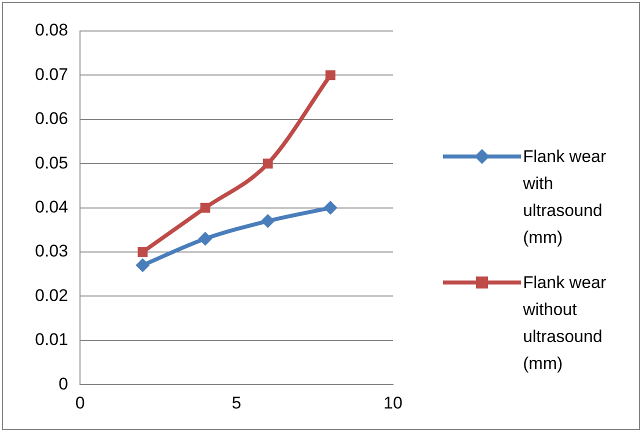 Image resolution: width=643 pixels, height=433 pixels. I want to click on y-tick-label: 0.06, so click(51, 118).